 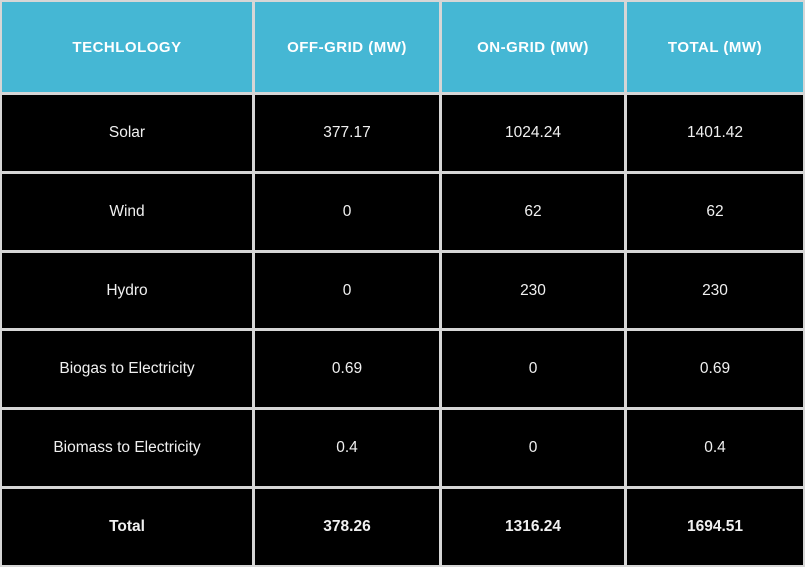 I want to click on column-header-off-grid: OFF-GRID (MW), so click(x=347, y=47).